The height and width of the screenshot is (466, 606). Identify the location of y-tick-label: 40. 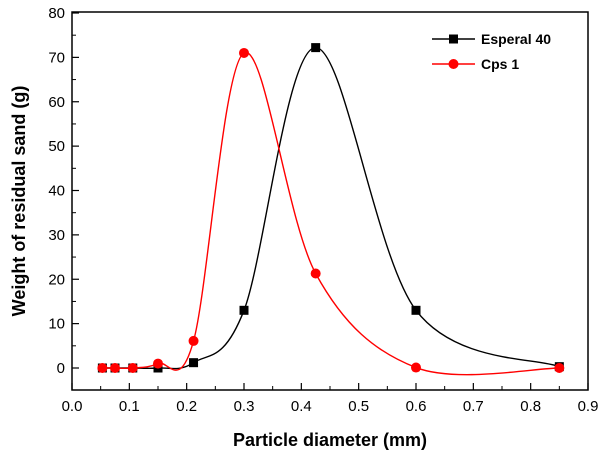
(56, 191).